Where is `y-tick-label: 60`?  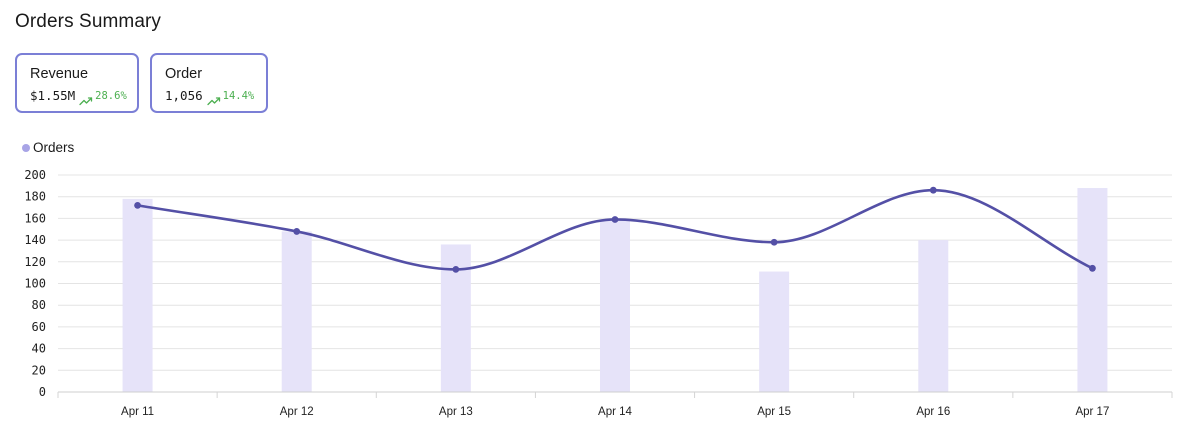
y-tick-label: 60 is located at coordinates (39, 327).